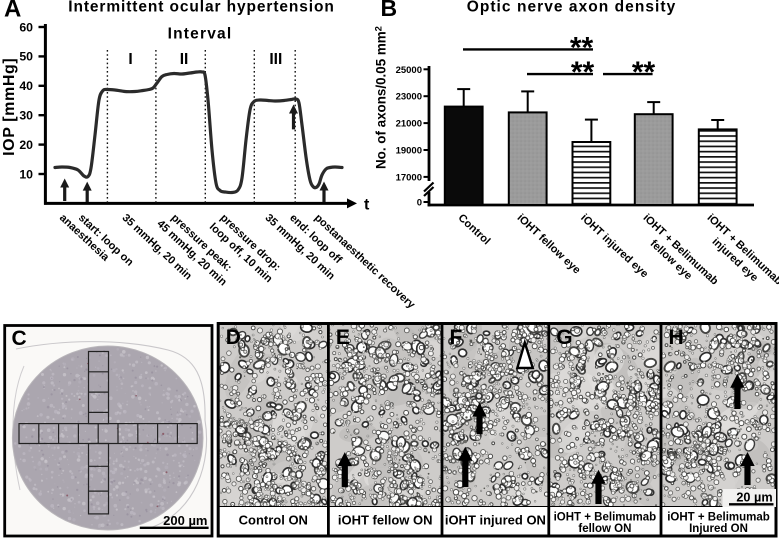 The height and width of the screenshot is (538, 779). Describe the element at coordinates (456, 337) in the screenshot. I see `svg-text: F` at that location.